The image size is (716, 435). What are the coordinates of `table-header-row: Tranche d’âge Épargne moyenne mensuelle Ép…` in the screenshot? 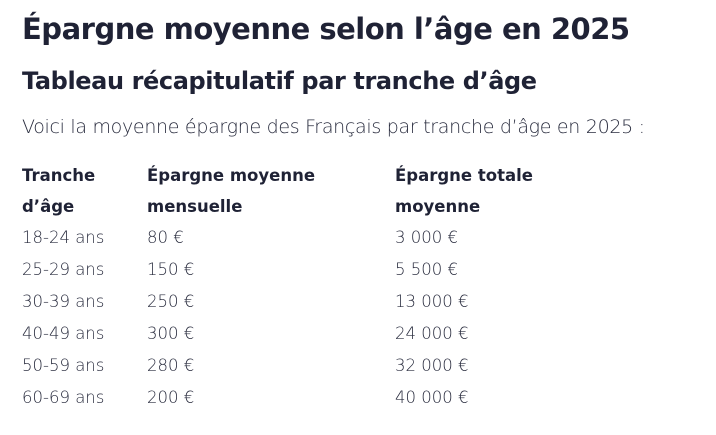 It's located at (308, 191).